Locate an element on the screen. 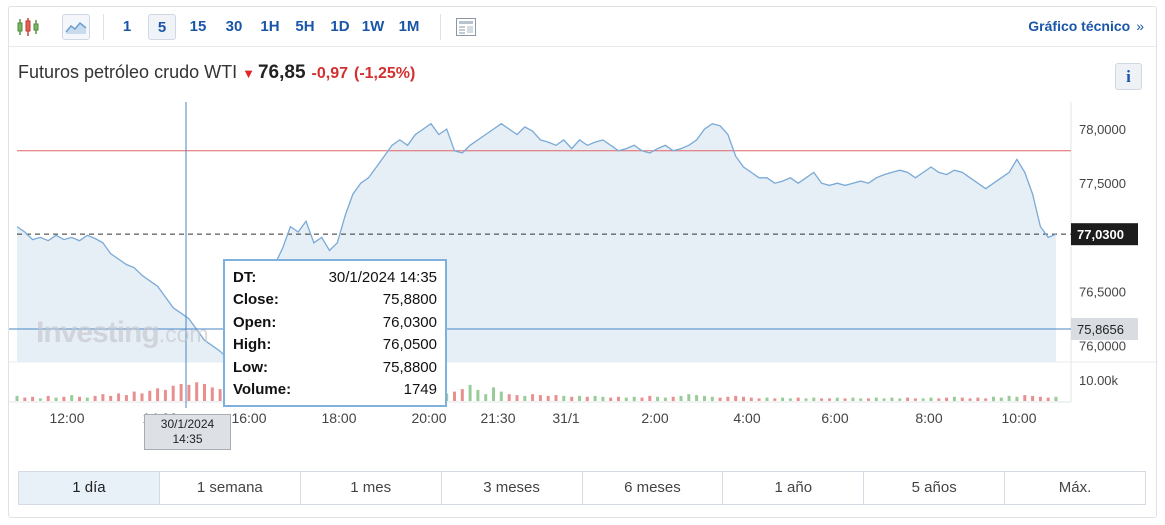 This screenshot has width=1165, height=525. x-tick-label: 2:00 is located at coordinates (654, 418).